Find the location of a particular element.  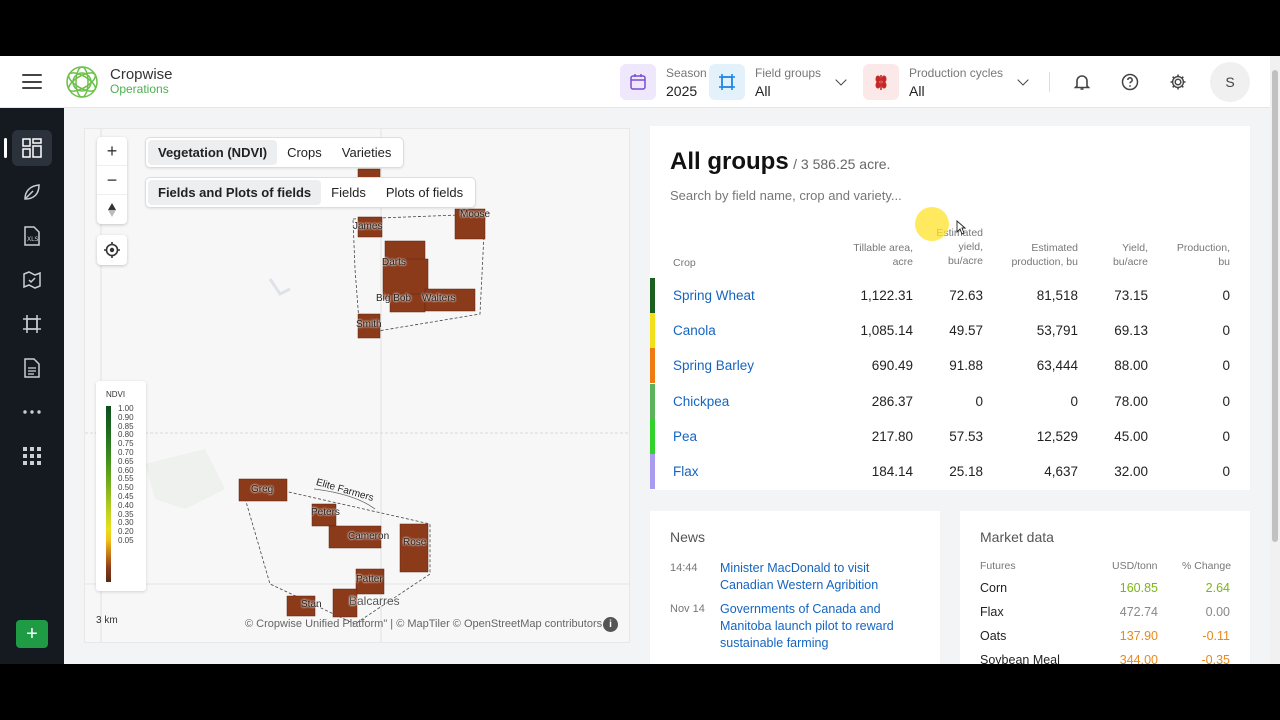

col-est-yield: Estimated yield, bu/acre is located at coordinates (959, 247).